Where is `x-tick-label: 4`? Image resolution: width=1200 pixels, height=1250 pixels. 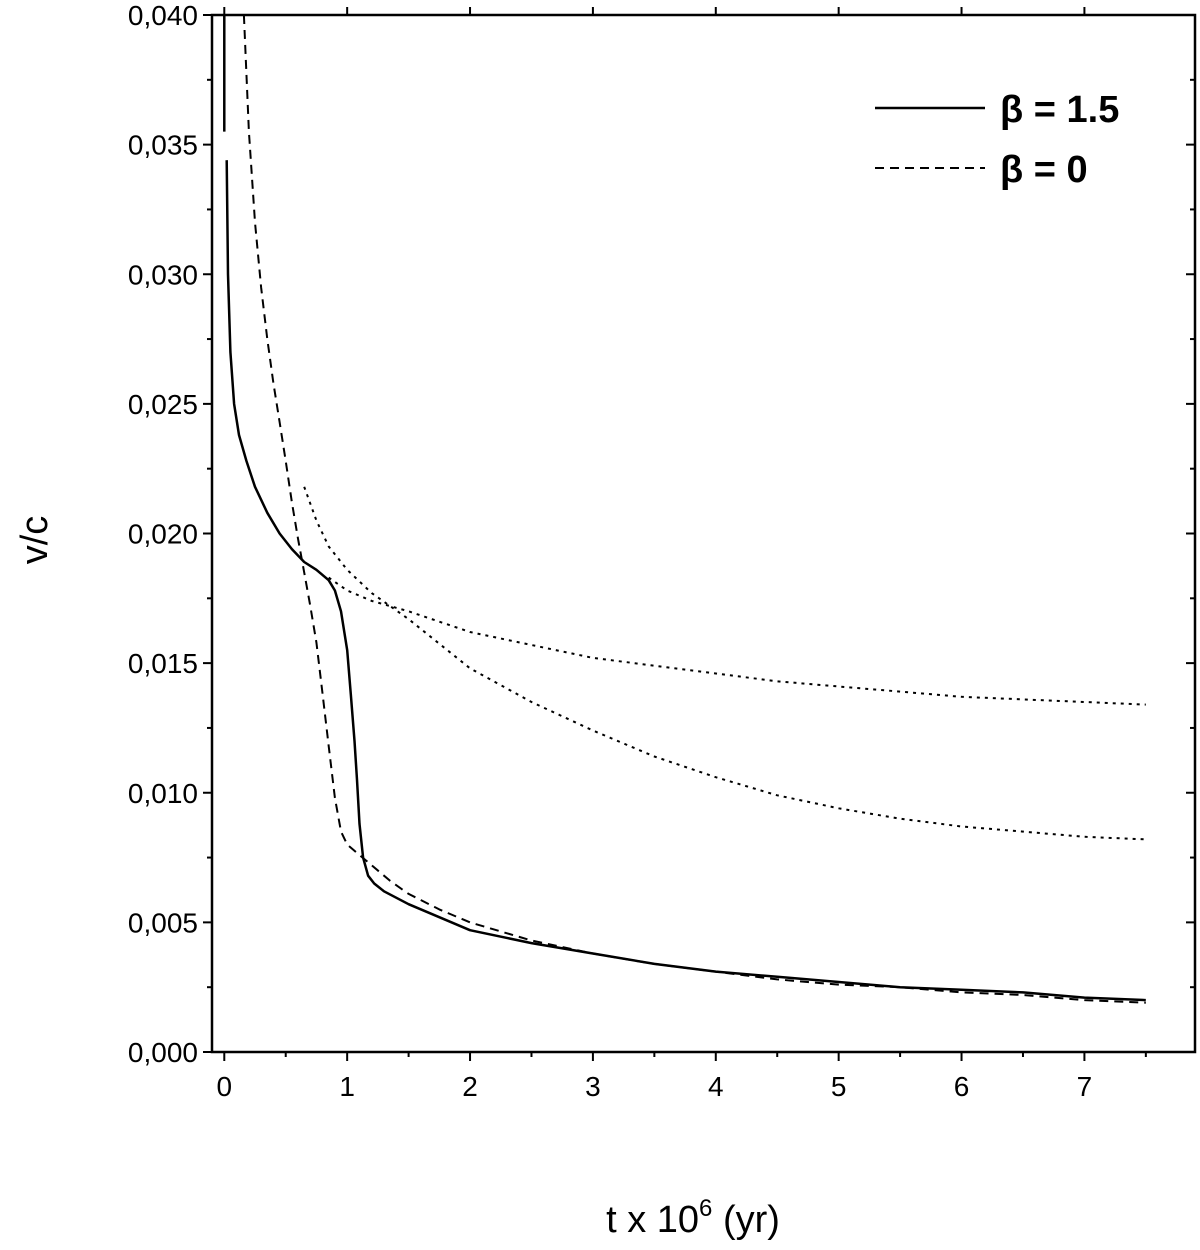 x-tick-label: 4 is located at coordinates (716, 1086).